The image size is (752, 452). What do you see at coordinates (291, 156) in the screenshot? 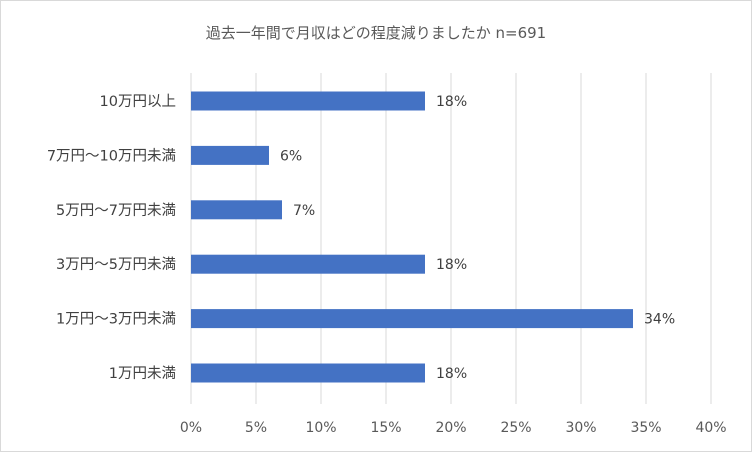
I see `data-label: 6%` at bounding box center [291, 156].